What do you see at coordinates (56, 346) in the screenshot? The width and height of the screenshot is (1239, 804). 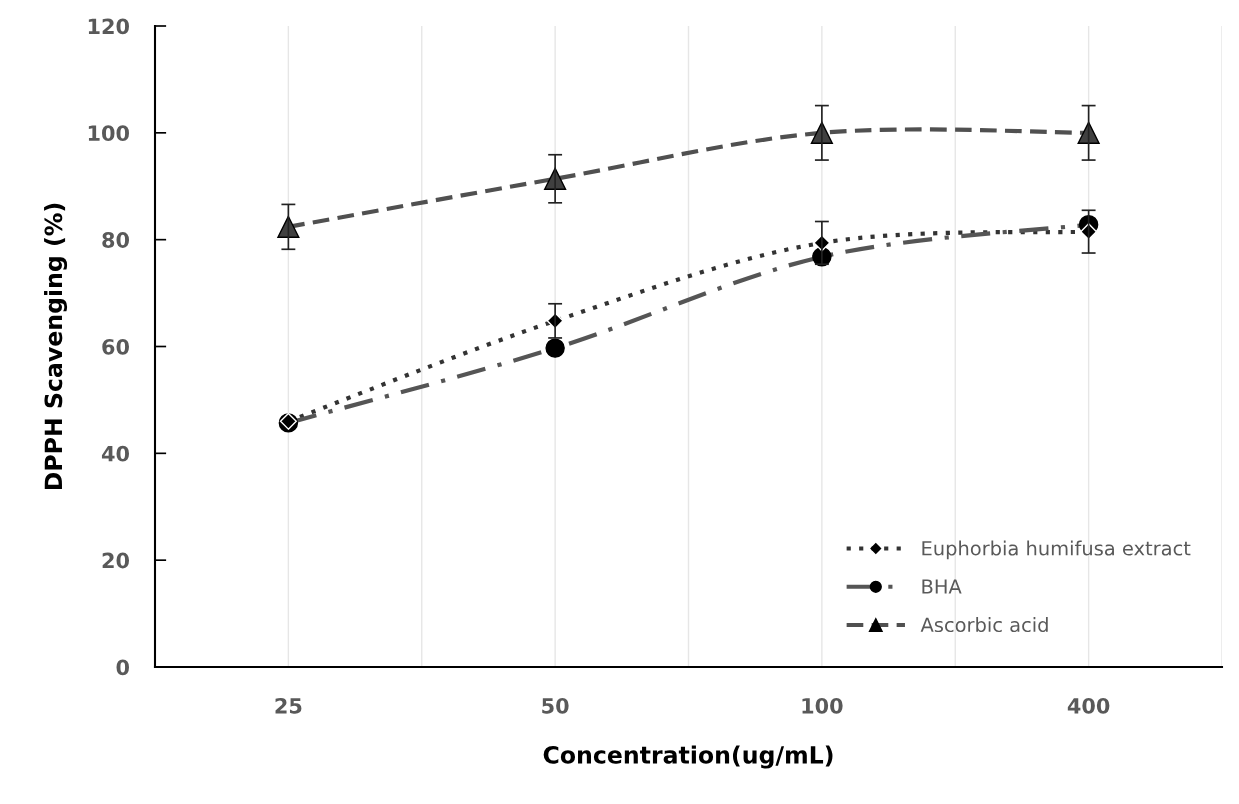 I see `y-axis-title: DPPH Scavenging (%)` at bounding box center [56, 346].